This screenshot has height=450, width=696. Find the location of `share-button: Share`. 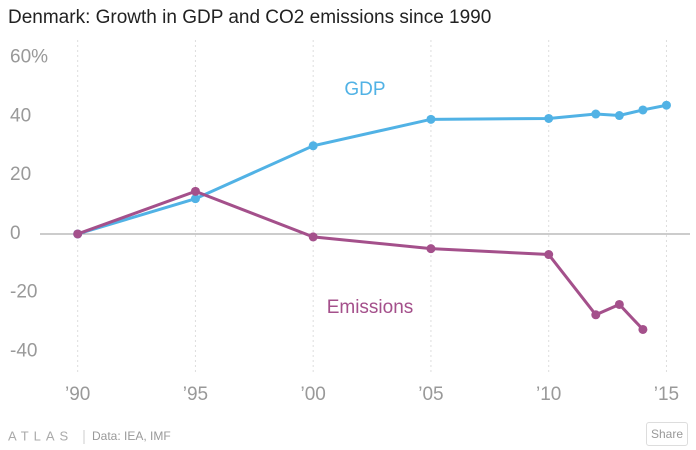

share-button: Share is located at coordinates (667, 434).